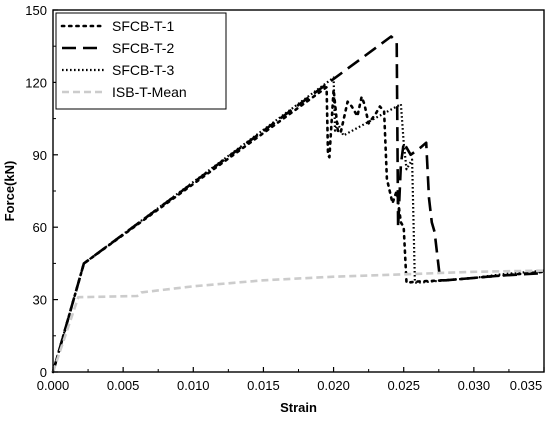  What do you see at coordinates (40, 227) in the screenshot?
I see `y-tick-label: 60` at bounding box center [40, 227].